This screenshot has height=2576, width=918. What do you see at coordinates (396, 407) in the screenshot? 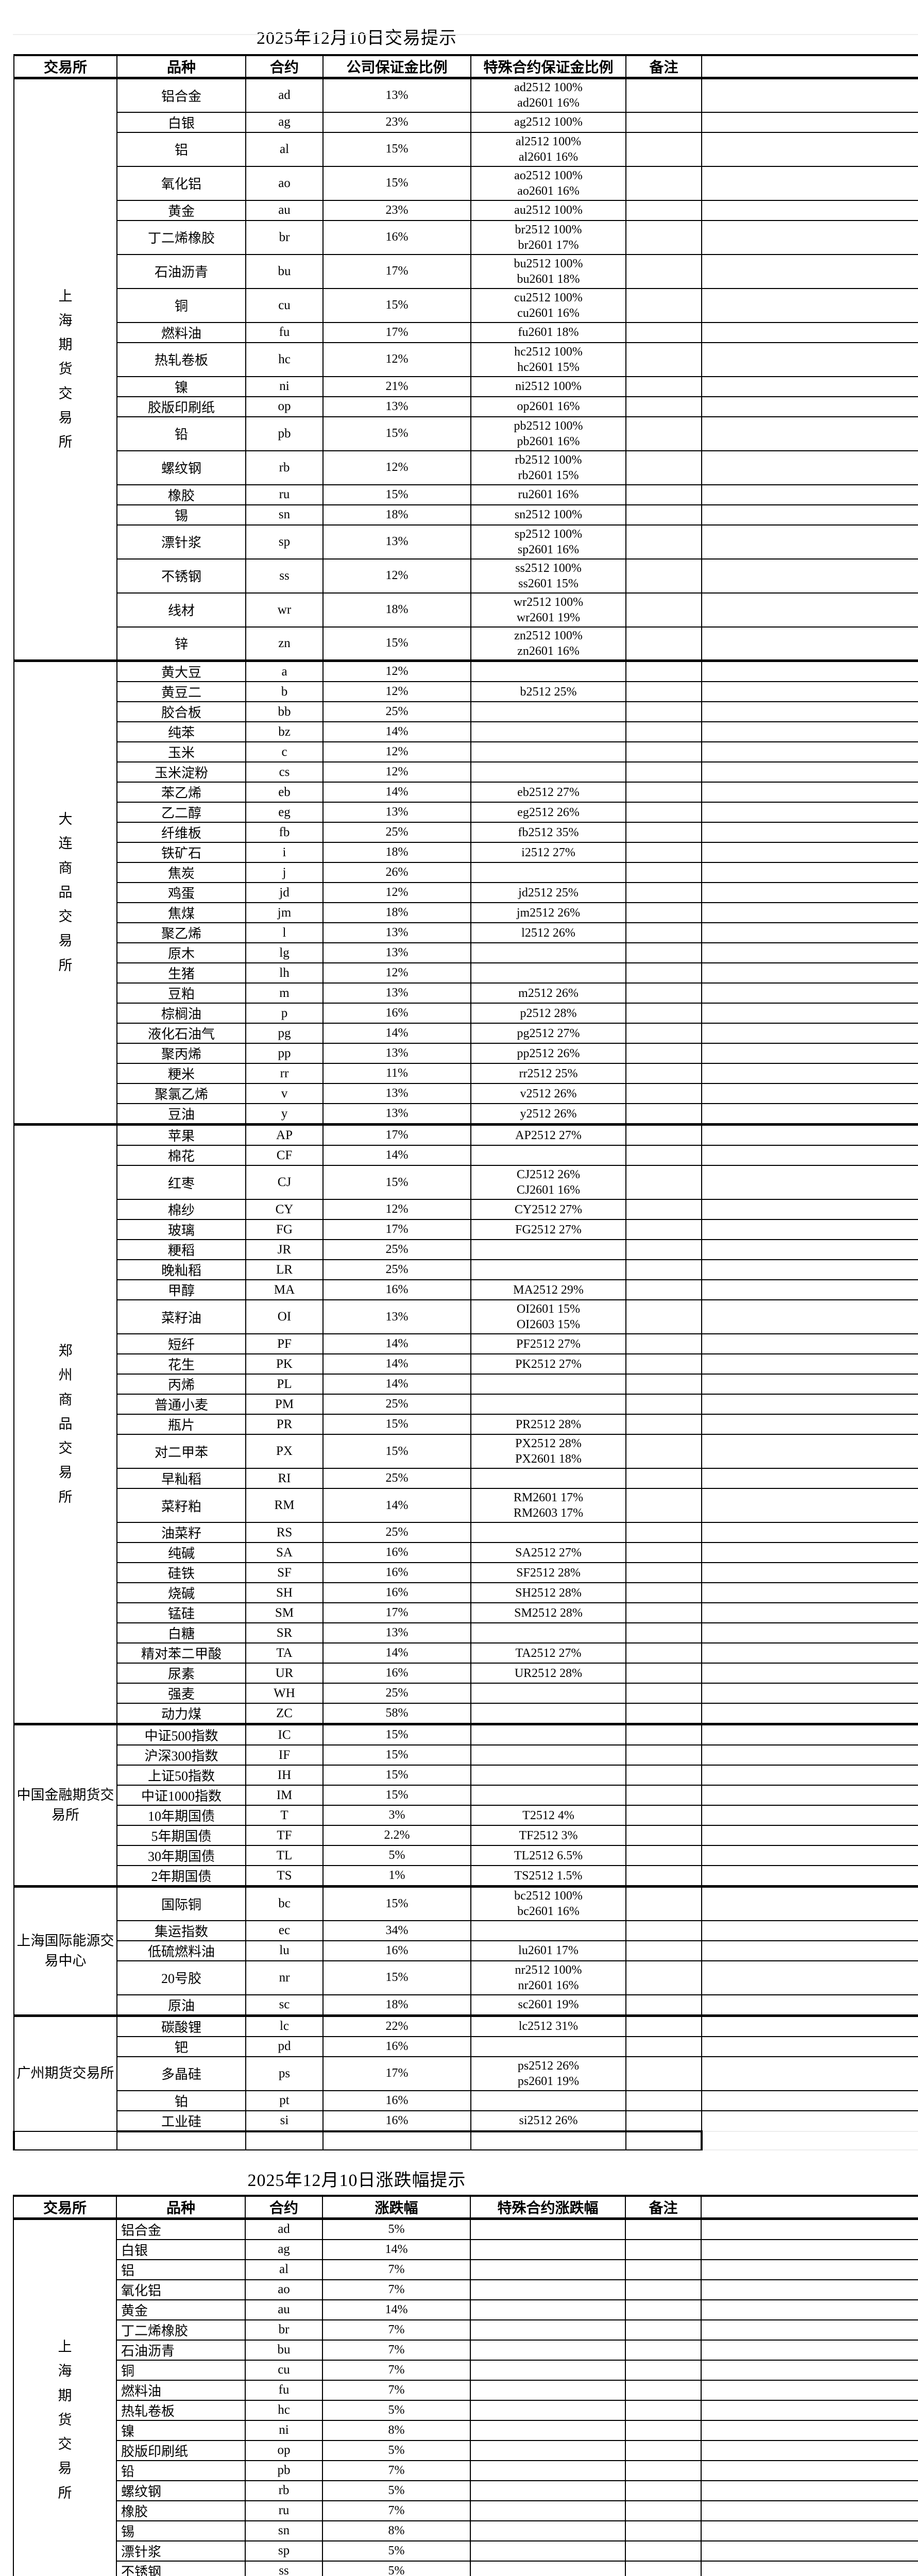
I see `ratio-cell: 13%` at bounding box center [396, 407].